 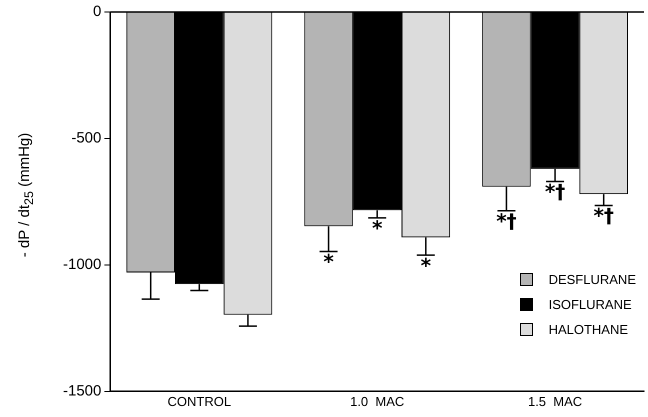 What do you see at coordinates (592, 279) in the screenshot?
I see `legend-label: DESFLURANE` at bounding box center [592, 279].